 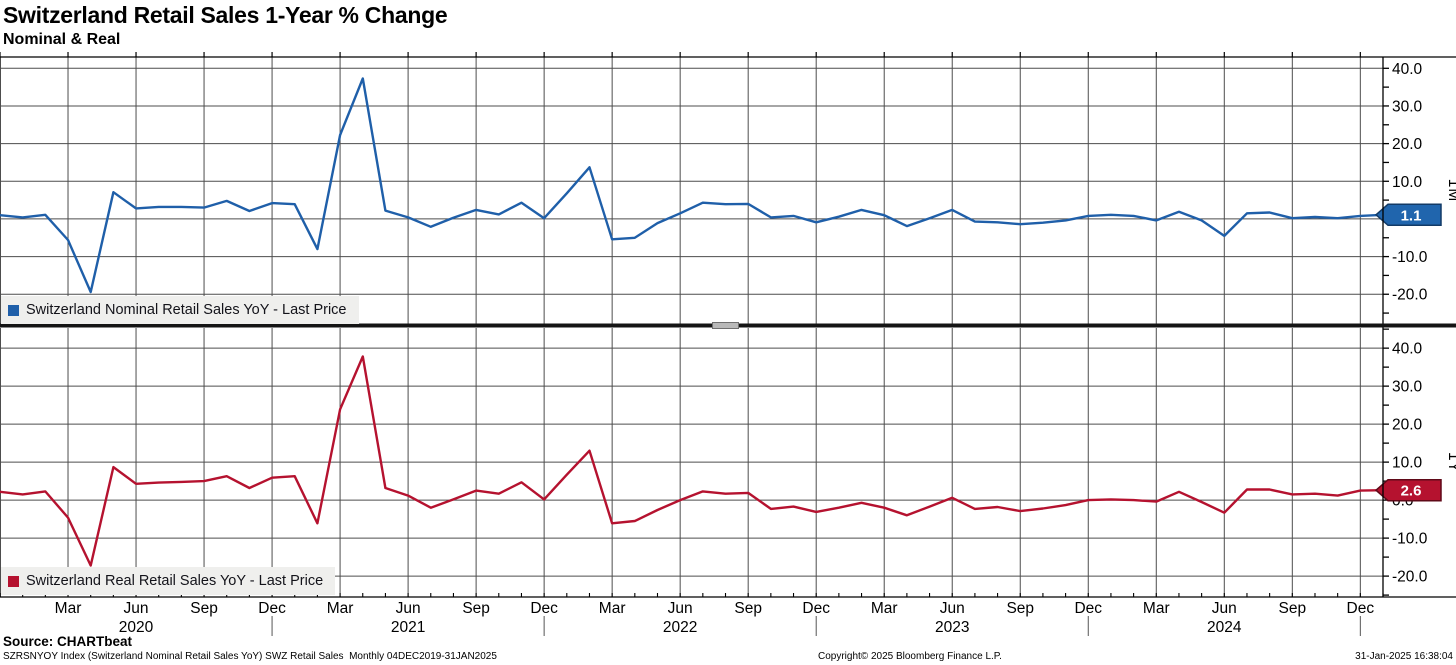 I want to click on x-axis-year-label: 2022, so click(x=680, y=627).